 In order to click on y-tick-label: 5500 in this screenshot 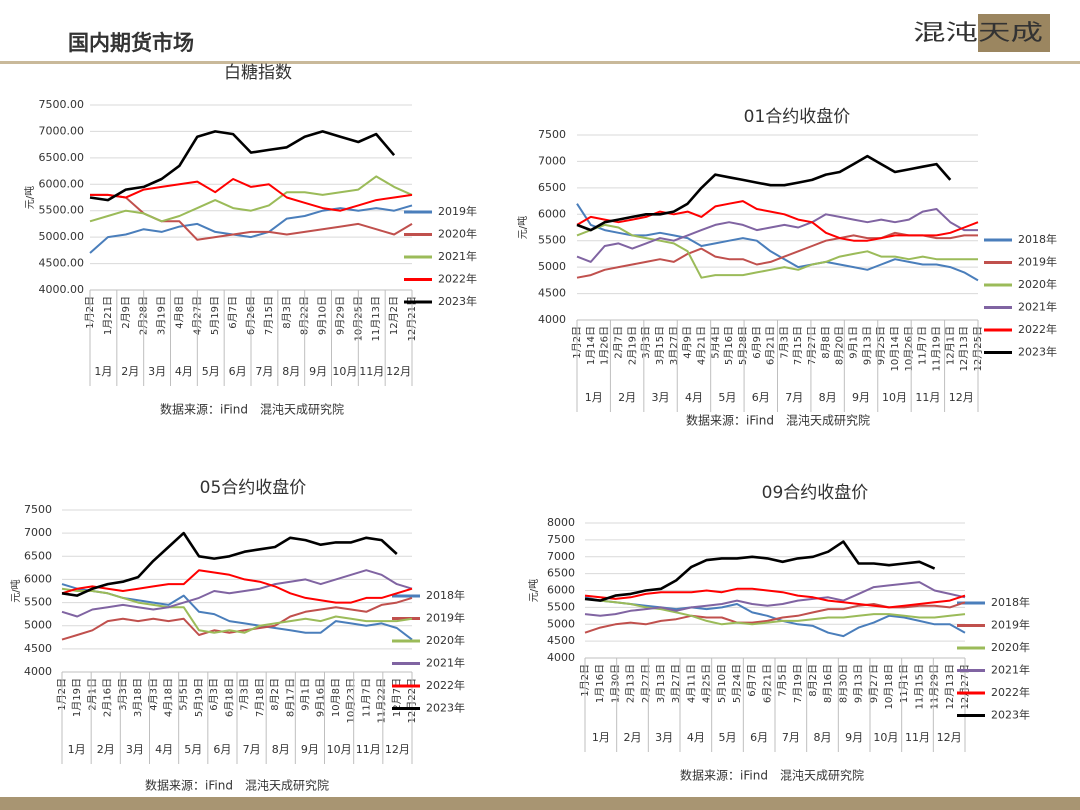, I will do `click(38, 602)`.